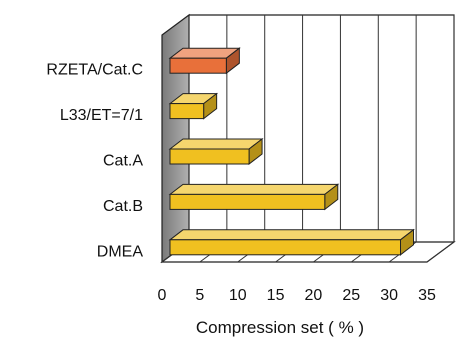 This screenshot has height=344, width=469. Describe the element at coordinates (314, 295) in the screenshot. I see `x-tick-label: 20` at that location.